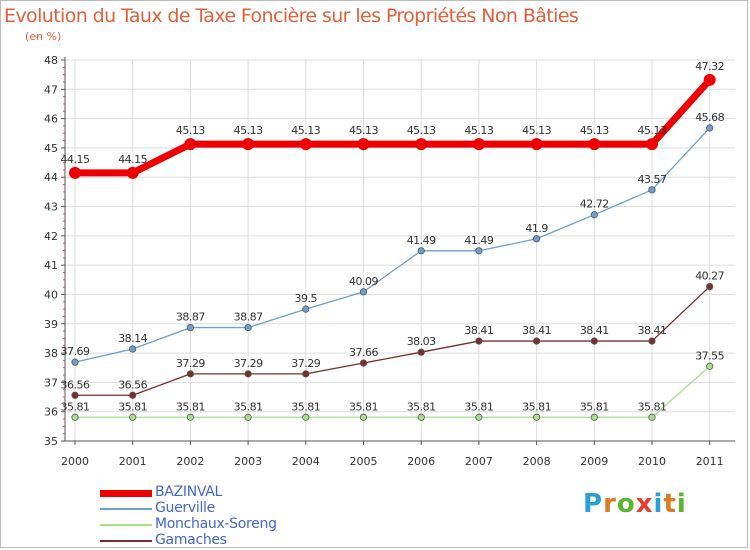  What do you see at coordinates (51, 382) in the screenshot?
I see `y-tick-label: 37` at bounding box center [51, 382].